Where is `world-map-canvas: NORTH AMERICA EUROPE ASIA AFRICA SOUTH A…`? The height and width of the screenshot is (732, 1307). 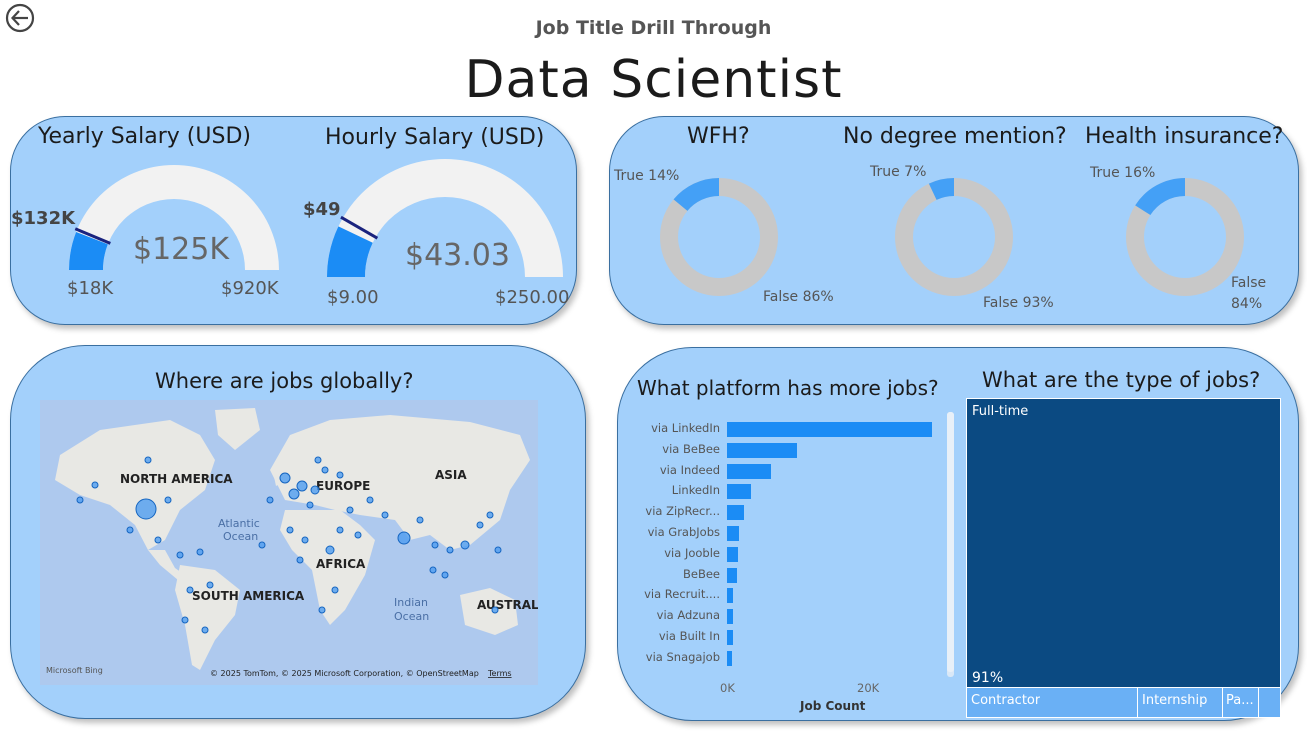 world-map-canvas: NORTH AMERICA EUROPE ASIA AFRICA SOUTH A… is located at coordinates (292, 543).